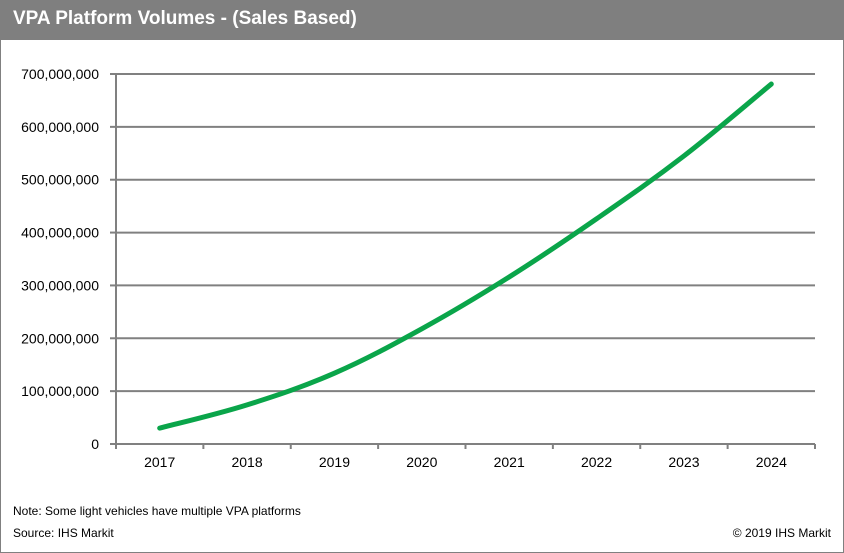 The height and width of the screenshot is (553, 844). What do you see at coordinates (60, 180) in the screenshot?
I see `y-tick-label: 500,000,000` at bounding box center [60, 180].